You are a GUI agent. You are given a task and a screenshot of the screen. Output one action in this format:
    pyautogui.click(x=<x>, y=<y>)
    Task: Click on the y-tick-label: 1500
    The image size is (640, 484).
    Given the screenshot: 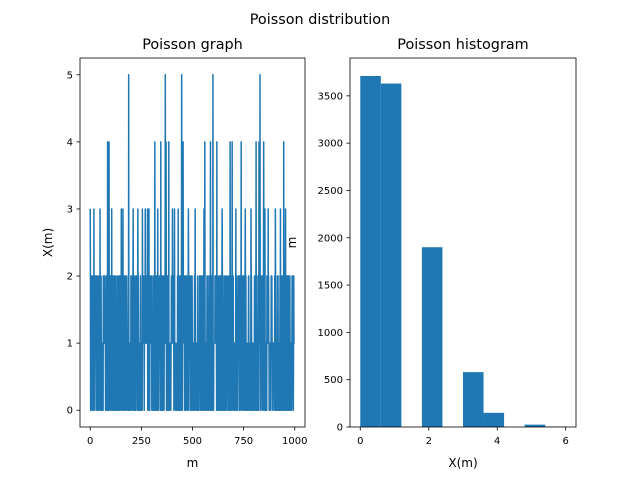 What is the action you would take?
    pyautogui.click(x=330, y=286)
    